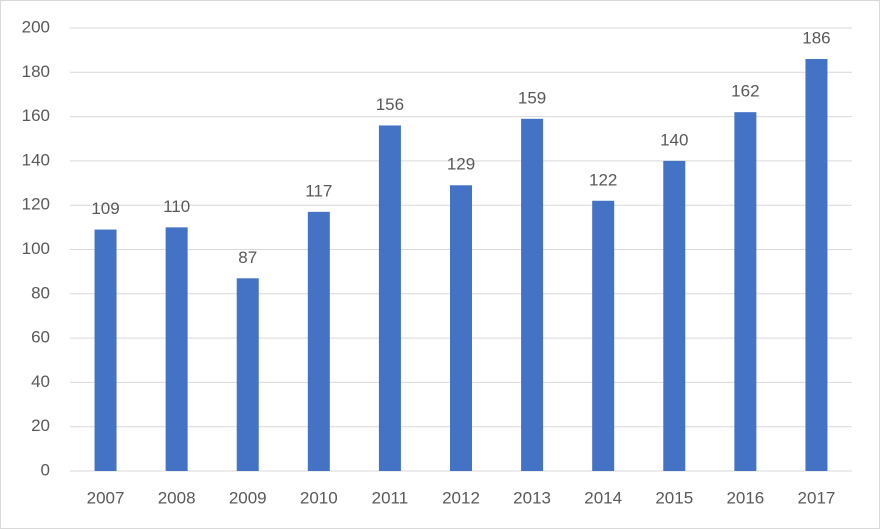 Image resolution: width=880 pixels, height=529 pixels. I want to click on y-tick-label: 40, so click(40, 381).